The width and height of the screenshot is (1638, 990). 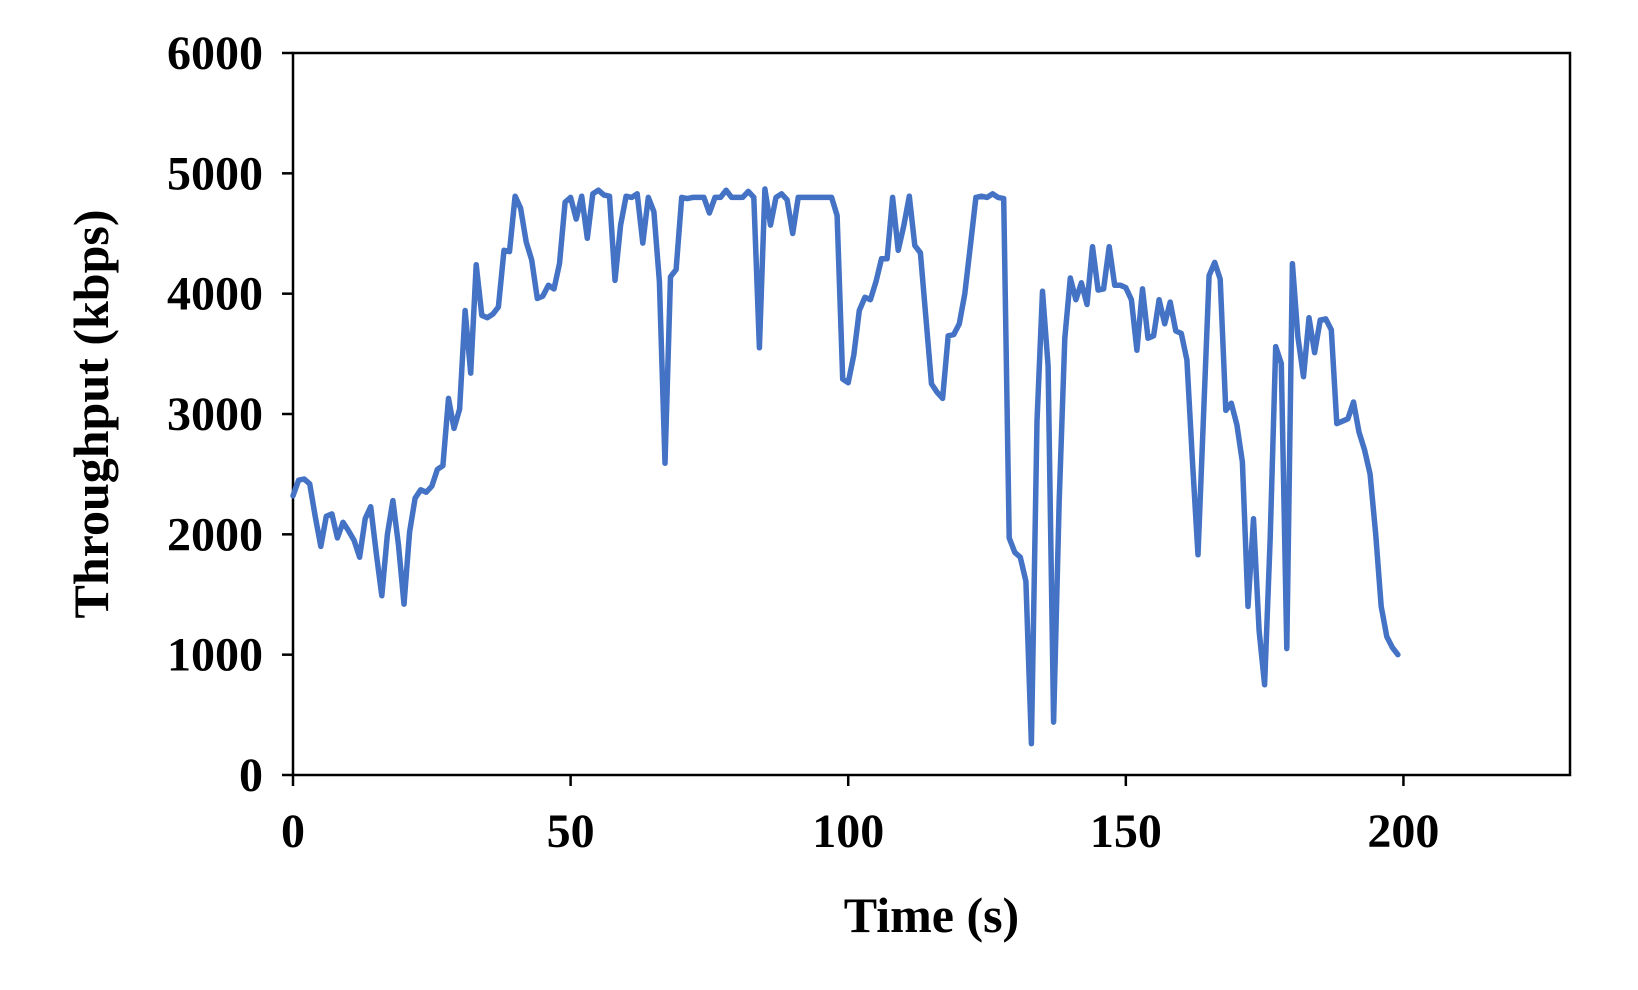 I want to click on x-axis-title: Time (s), so click(x=931, y=915).